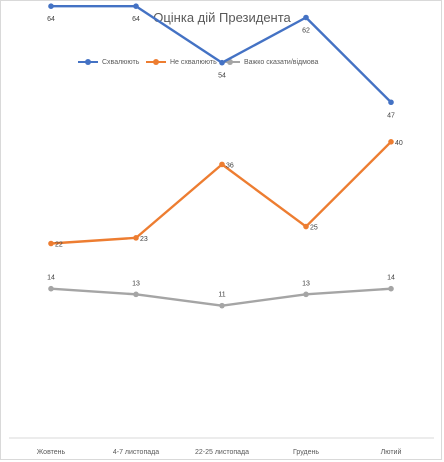 This screenshot has width=444, height=462. What do you see at coordinates (230, 165) in the screenshot?
I see `data-label-disapprove-2: 36` at bounding box center [230, 165].